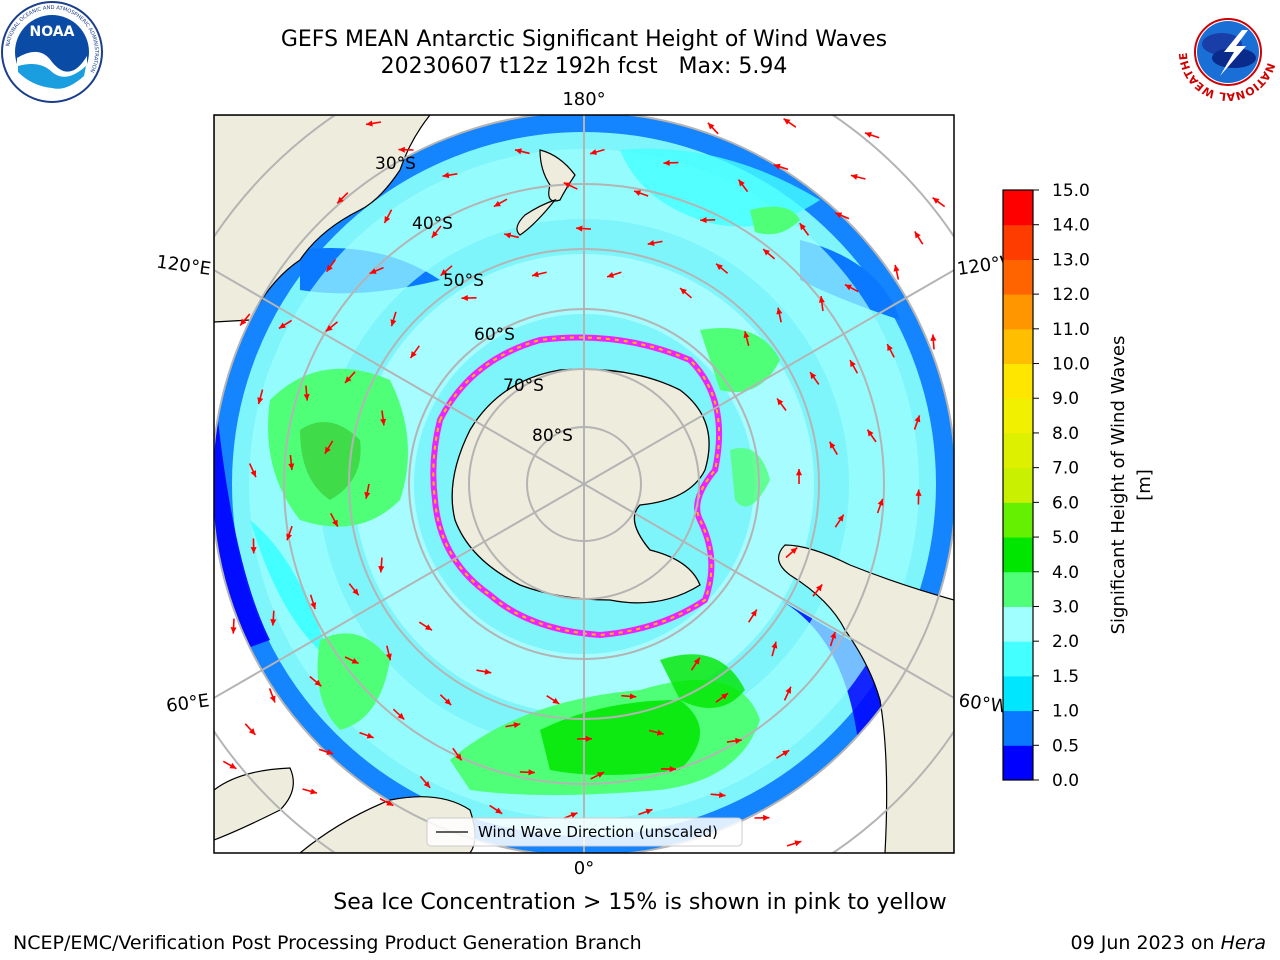 This screenshot has width=1280, height=960. What do you see at coordinates (1065, 399) in the screenshot?
I see `colorbar-tick-label: 9.0` at bounding box center [1065, 399].